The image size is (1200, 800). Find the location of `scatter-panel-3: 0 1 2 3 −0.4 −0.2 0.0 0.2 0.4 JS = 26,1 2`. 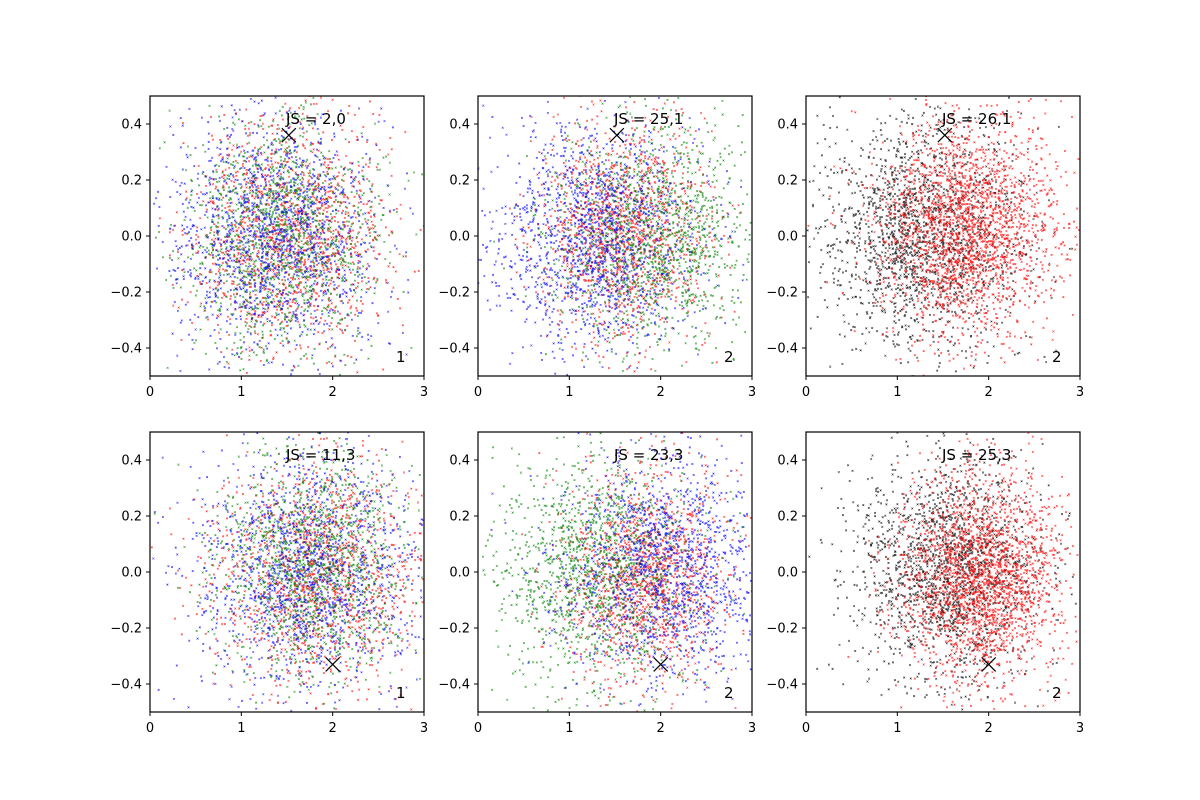

scatter-panel-3: 0 1 2 3 −0.4 −0.2 0.0 0.2 0.4 JS = 26,1 2 is located at coordinates (925, 247).